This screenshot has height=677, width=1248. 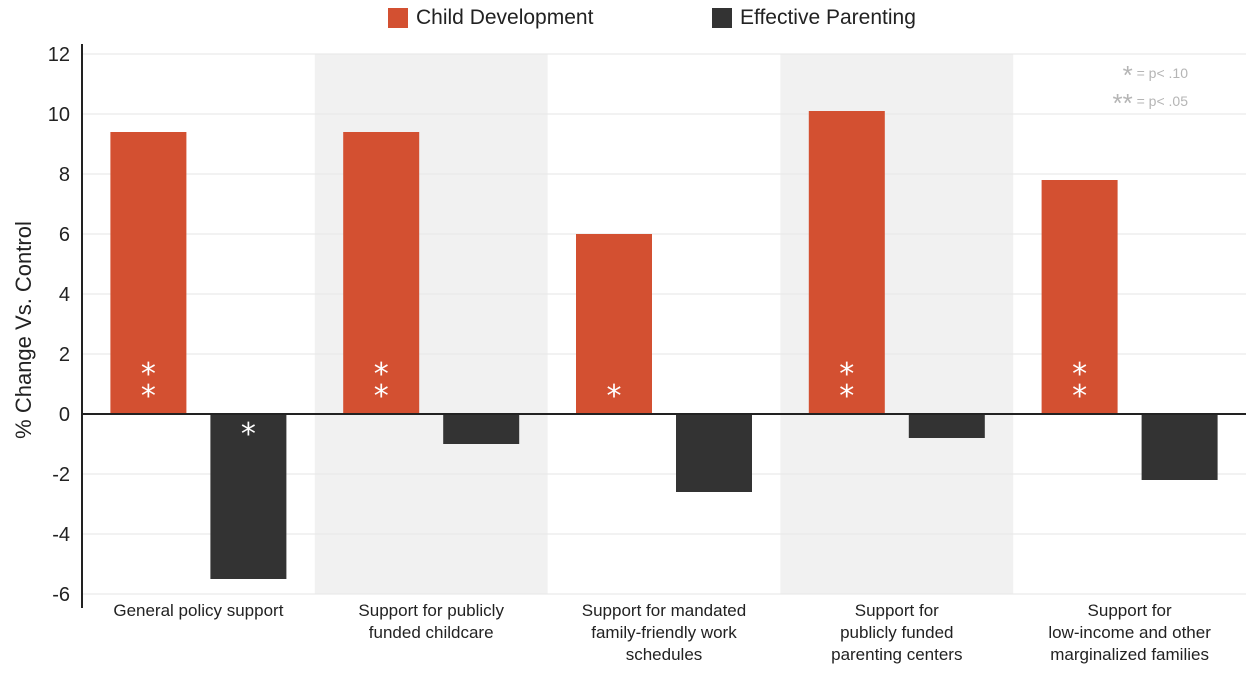 What do you see at coordinates (61, 475) in the screenshot?
I see `y-tick-label: -2` at bounding box center [61, 475].